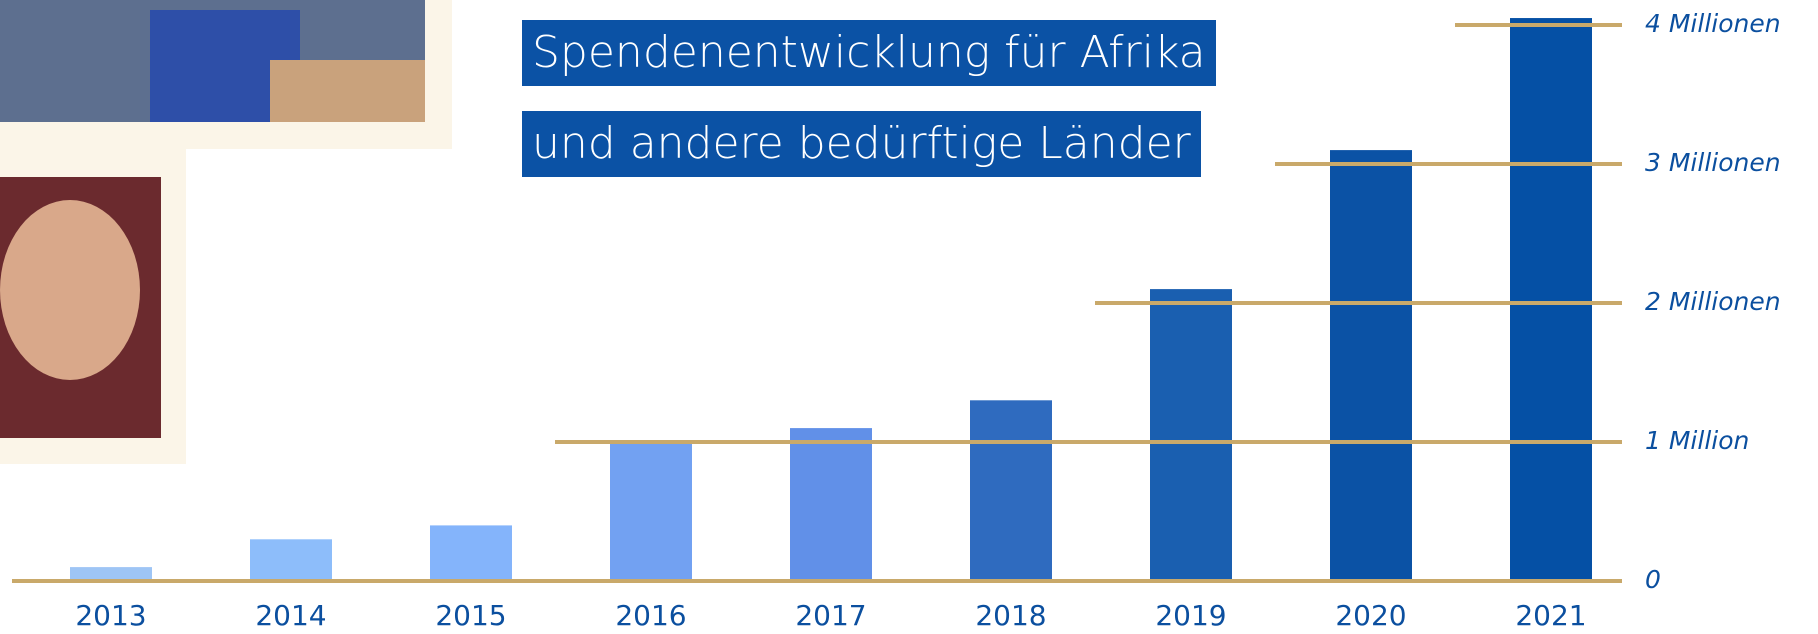  Describe the element at coordinates (650, 615) in the screenshot. I see `x-tick-label: 2016` at that location.